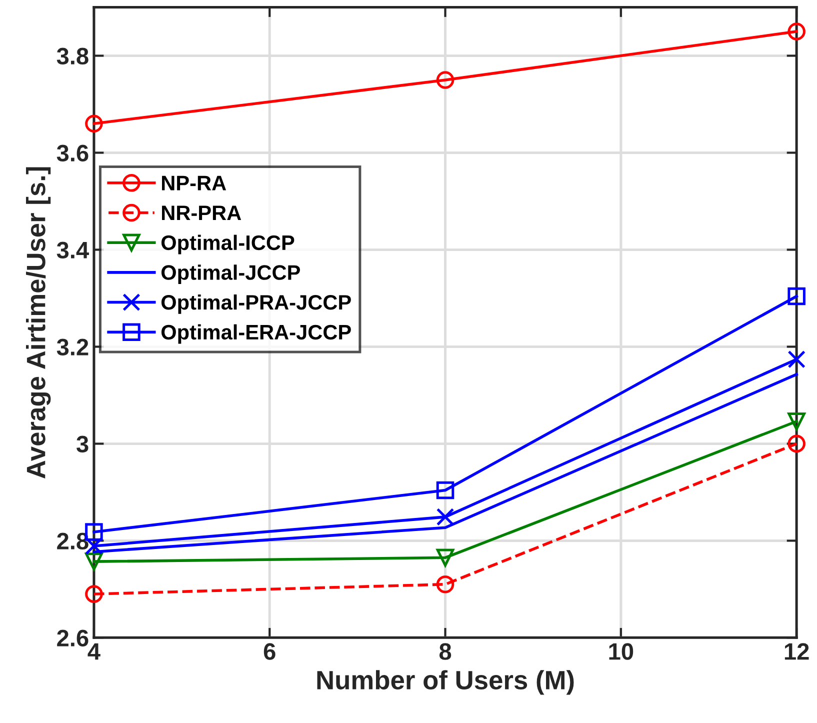 This screenshot has width=817, height=723. Describe the element at coordinates (227, 244) in the screenshot. I see `legend-label: Optimal-ICCP` at that location.